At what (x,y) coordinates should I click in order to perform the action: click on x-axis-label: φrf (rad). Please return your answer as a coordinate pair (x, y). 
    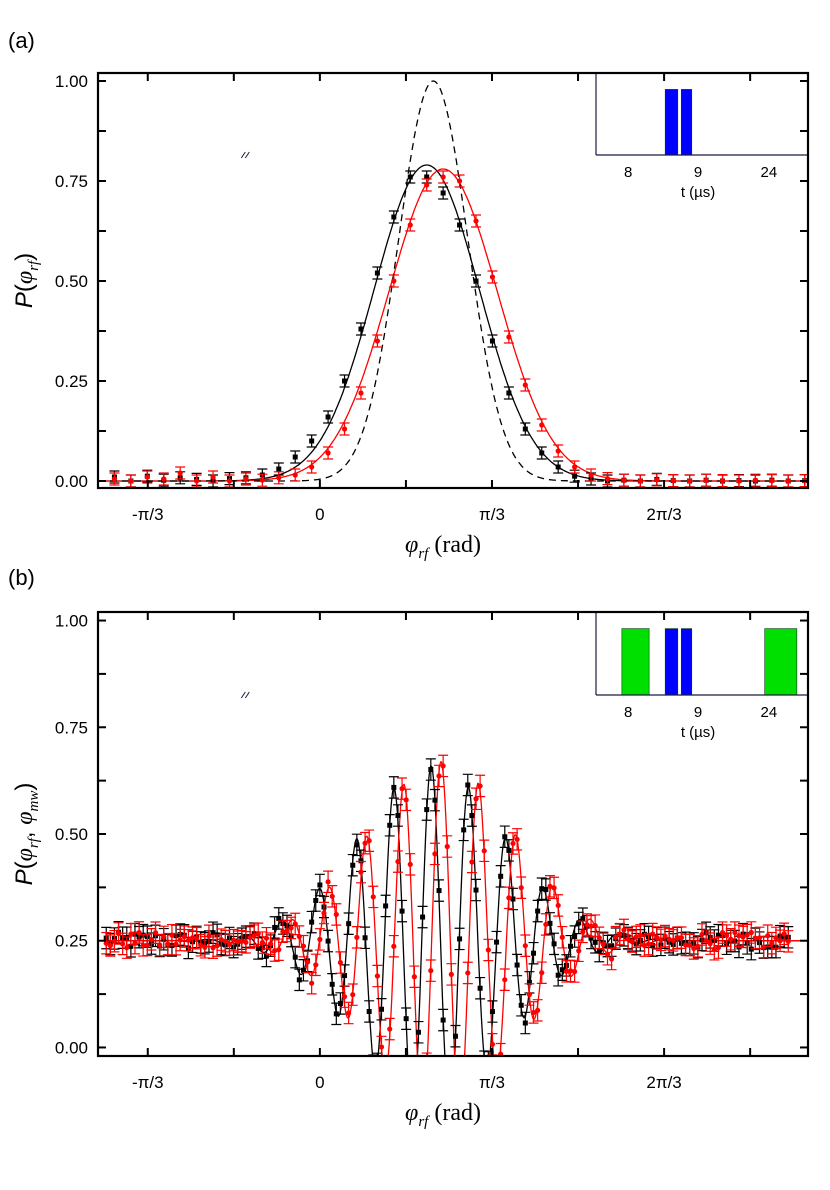
    Looking at the image, I should click on (443, 547).